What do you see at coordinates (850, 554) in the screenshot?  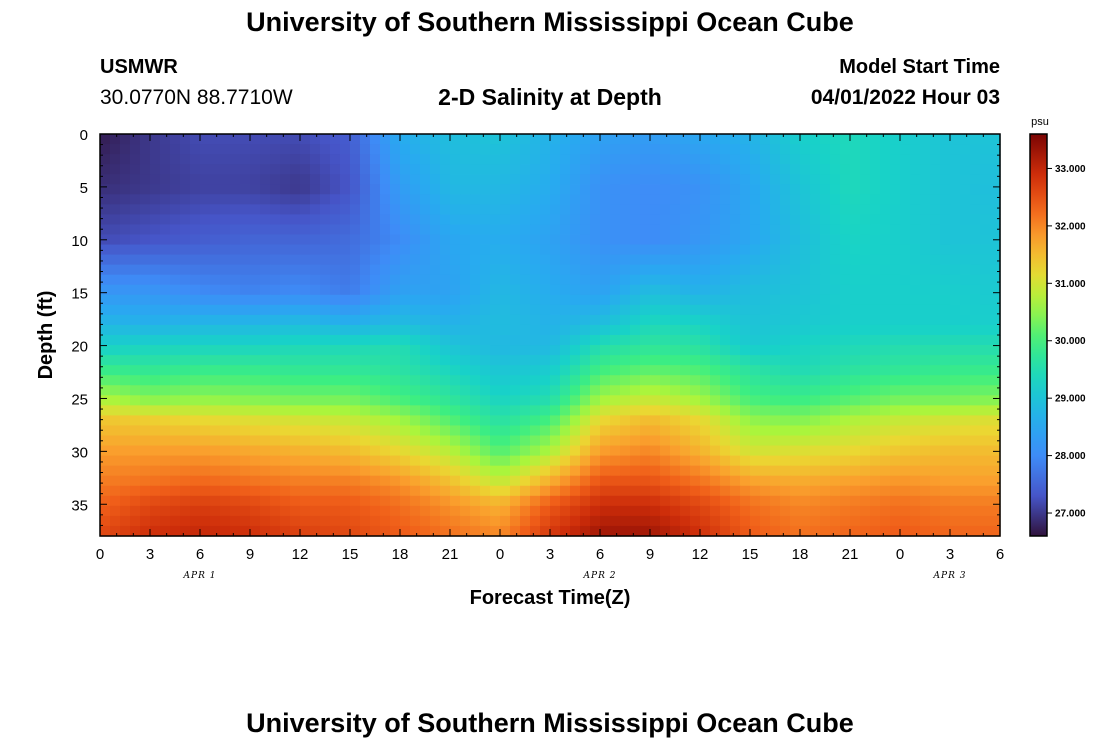 I see `x-tick-label: 21` at bounding box center [850, 554].